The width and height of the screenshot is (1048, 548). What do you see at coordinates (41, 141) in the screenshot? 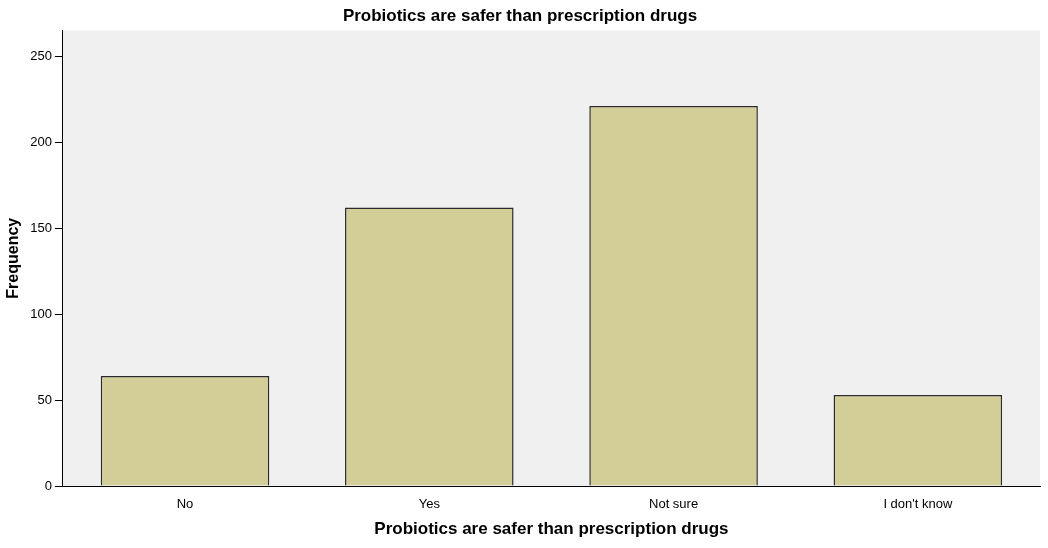
I see `y-tick-label: 200` at bounding box center [41, 141].